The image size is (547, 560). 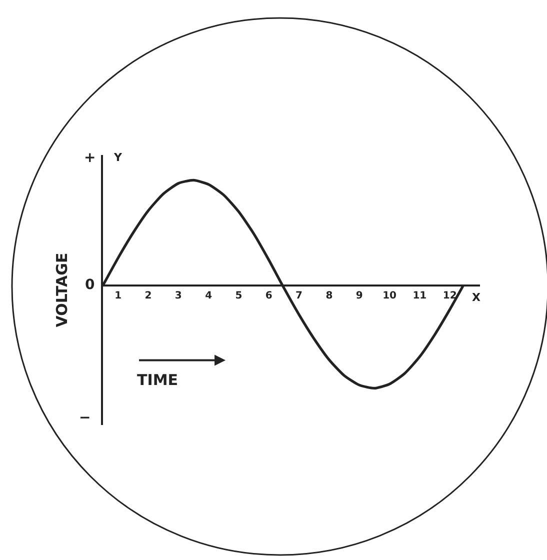 I want to click on x-tick-label: 7, so click(x=299, y=296).